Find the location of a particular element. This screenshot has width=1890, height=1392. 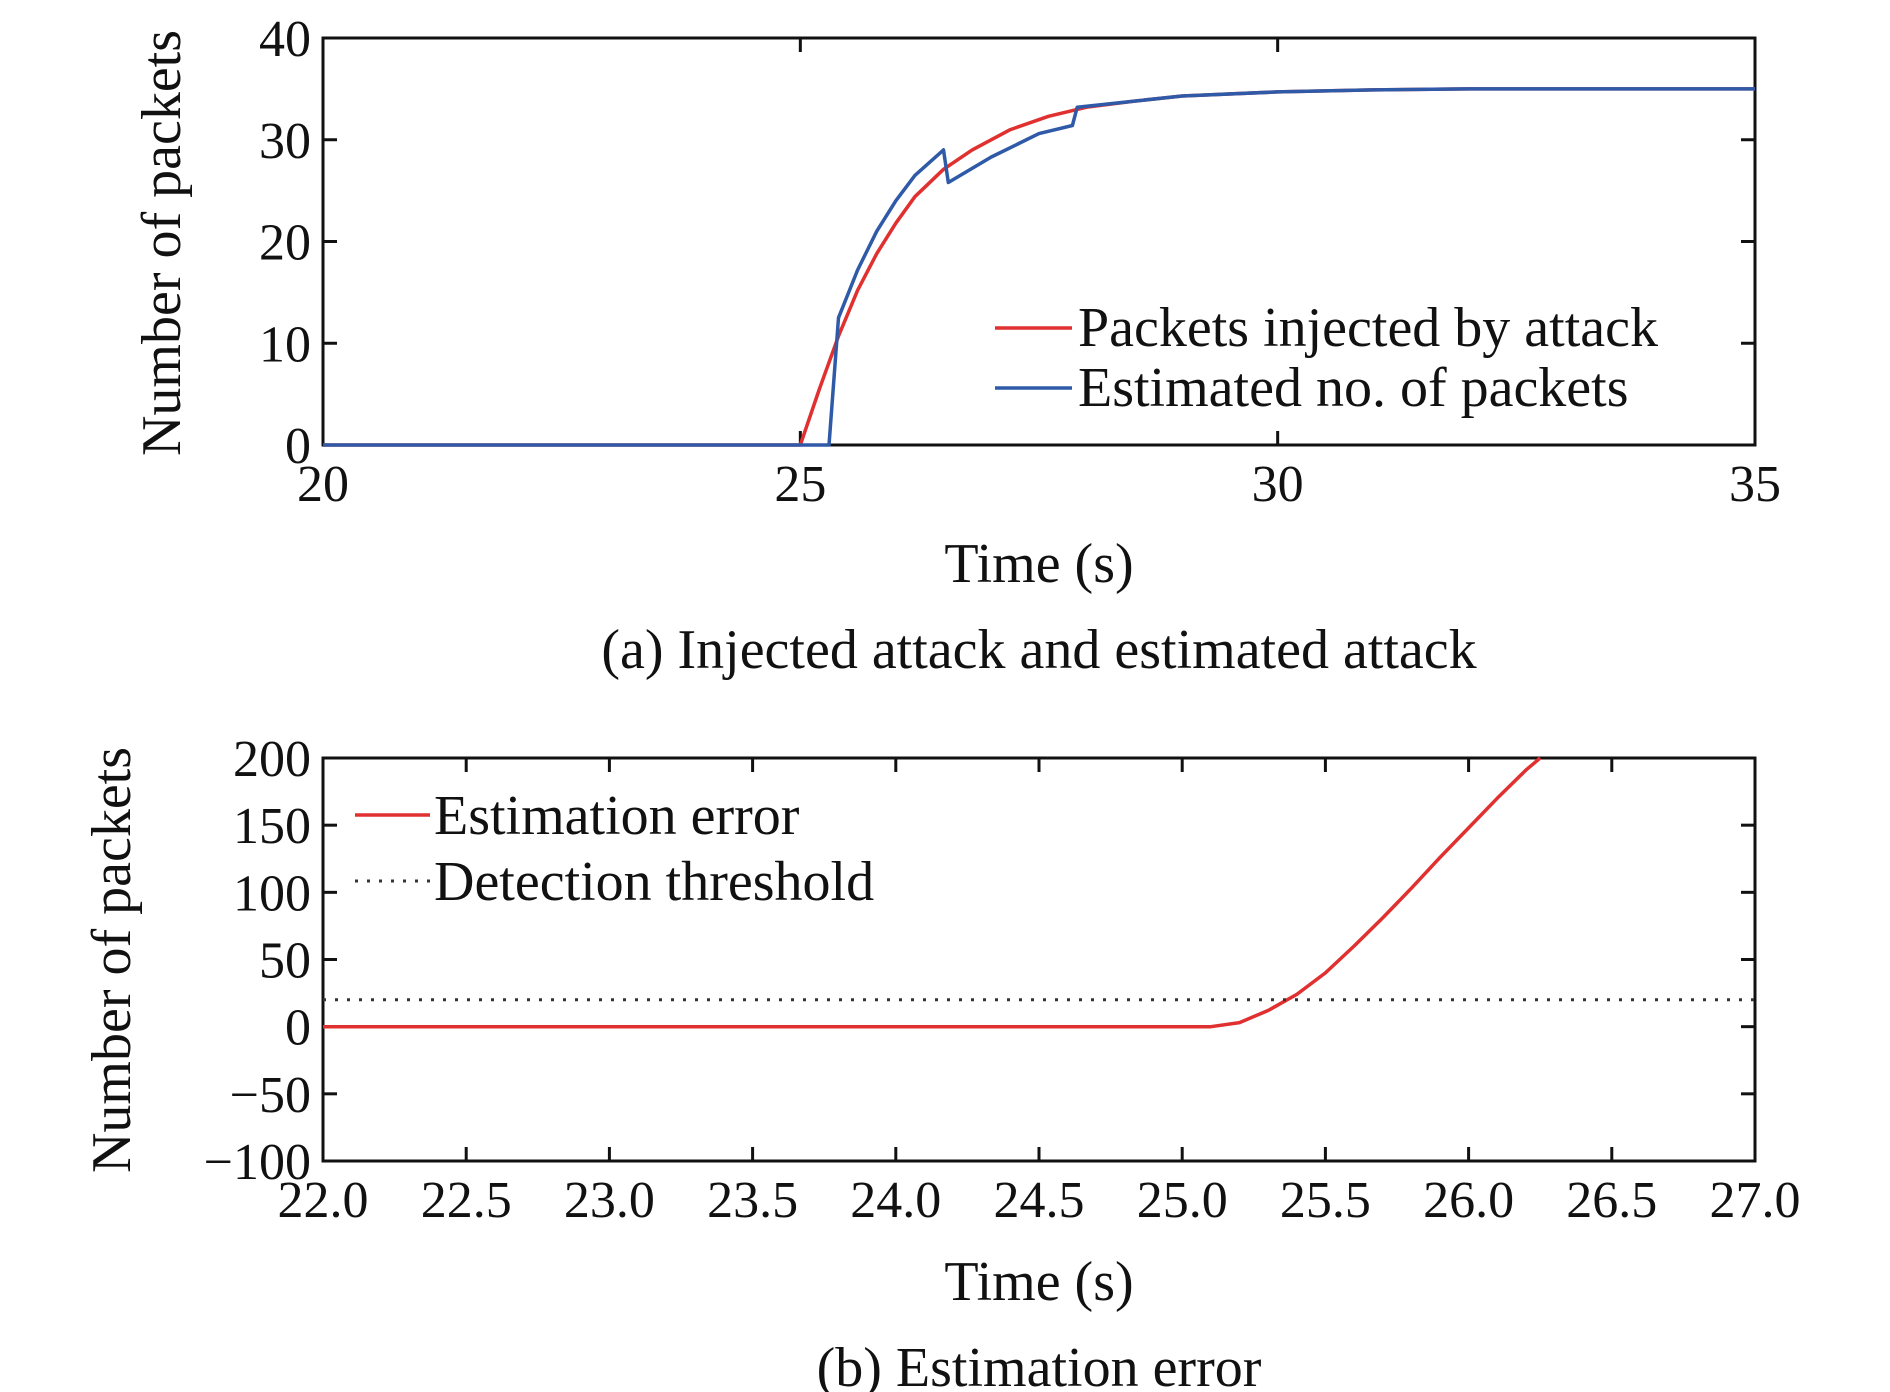

x-tick-label-b-6: 25.0 is located at coordinates (1182, 1200).